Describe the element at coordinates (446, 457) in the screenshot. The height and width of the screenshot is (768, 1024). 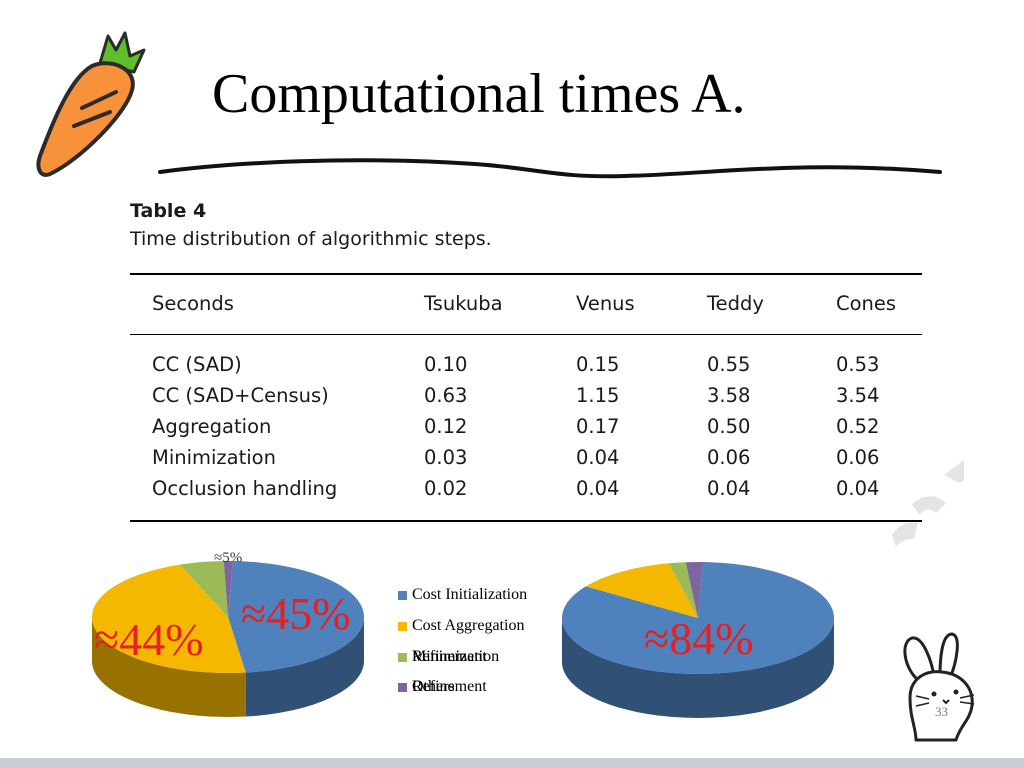
I see `table-cell: 0.03` at that location.